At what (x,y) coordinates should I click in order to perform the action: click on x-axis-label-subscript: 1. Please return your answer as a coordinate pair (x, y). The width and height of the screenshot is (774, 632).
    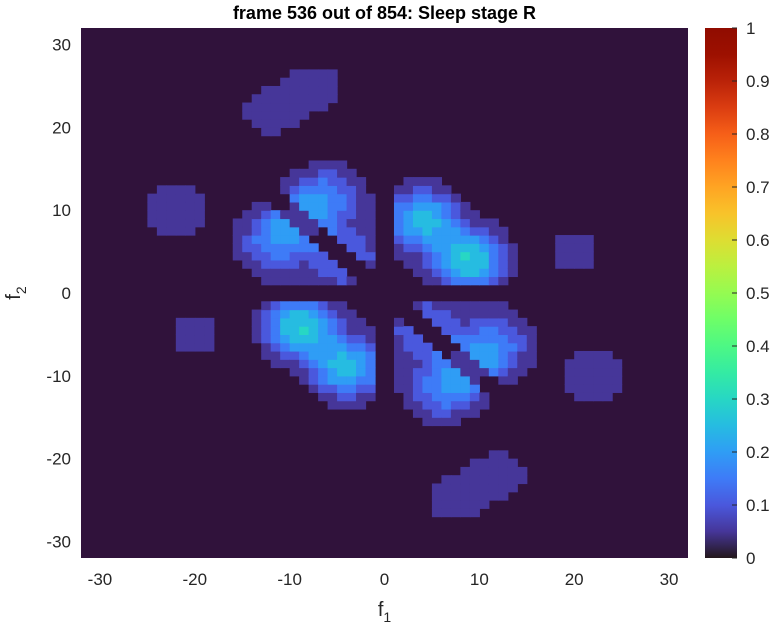
    Looking at the image, I should click on (387, 617).